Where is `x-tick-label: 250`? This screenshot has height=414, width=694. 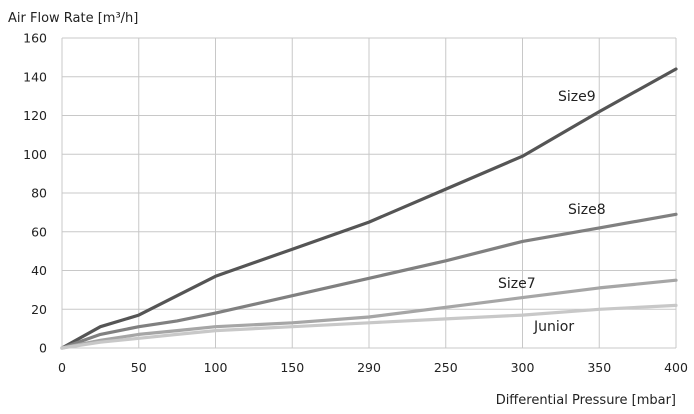
x-tick-label: 250 is located at coordinates (446, 367).